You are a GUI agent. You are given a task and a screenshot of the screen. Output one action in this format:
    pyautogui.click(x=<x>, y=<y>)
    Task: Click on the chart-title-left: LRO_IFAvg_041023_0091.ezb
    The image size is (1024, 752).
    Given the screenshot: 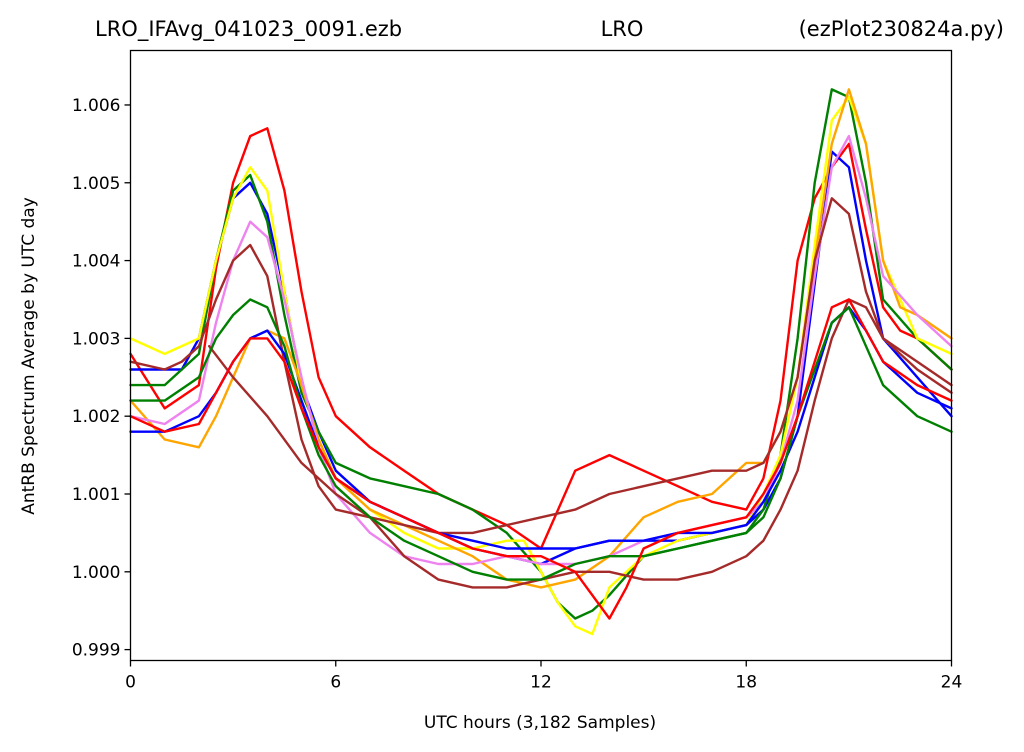 What is the action you would take?
    pyautogui.click(x=248, y=29)
    